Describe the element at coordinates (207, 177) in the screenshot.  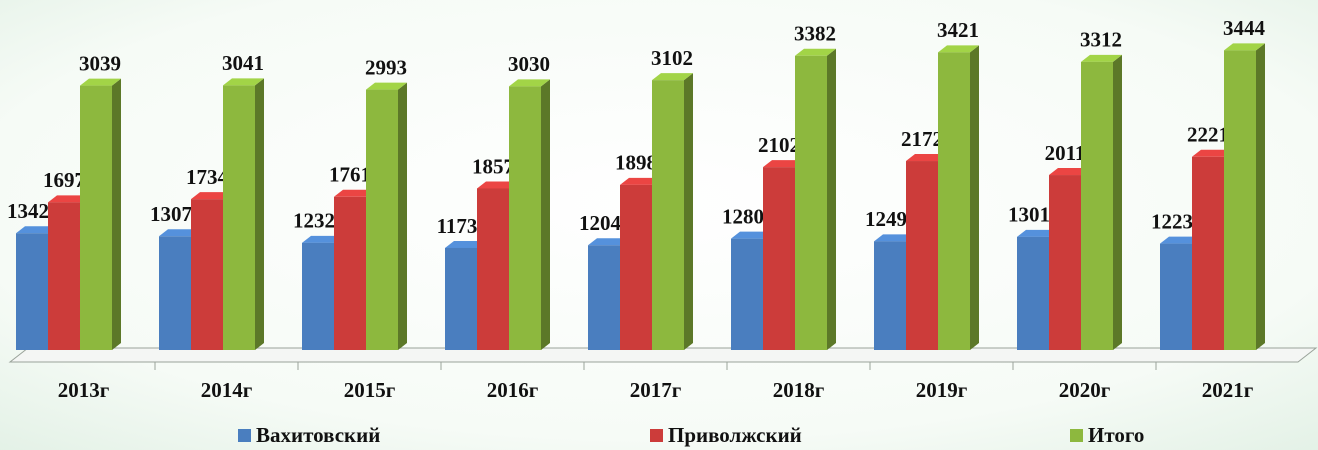
I see `data-label: 1734` at that location.